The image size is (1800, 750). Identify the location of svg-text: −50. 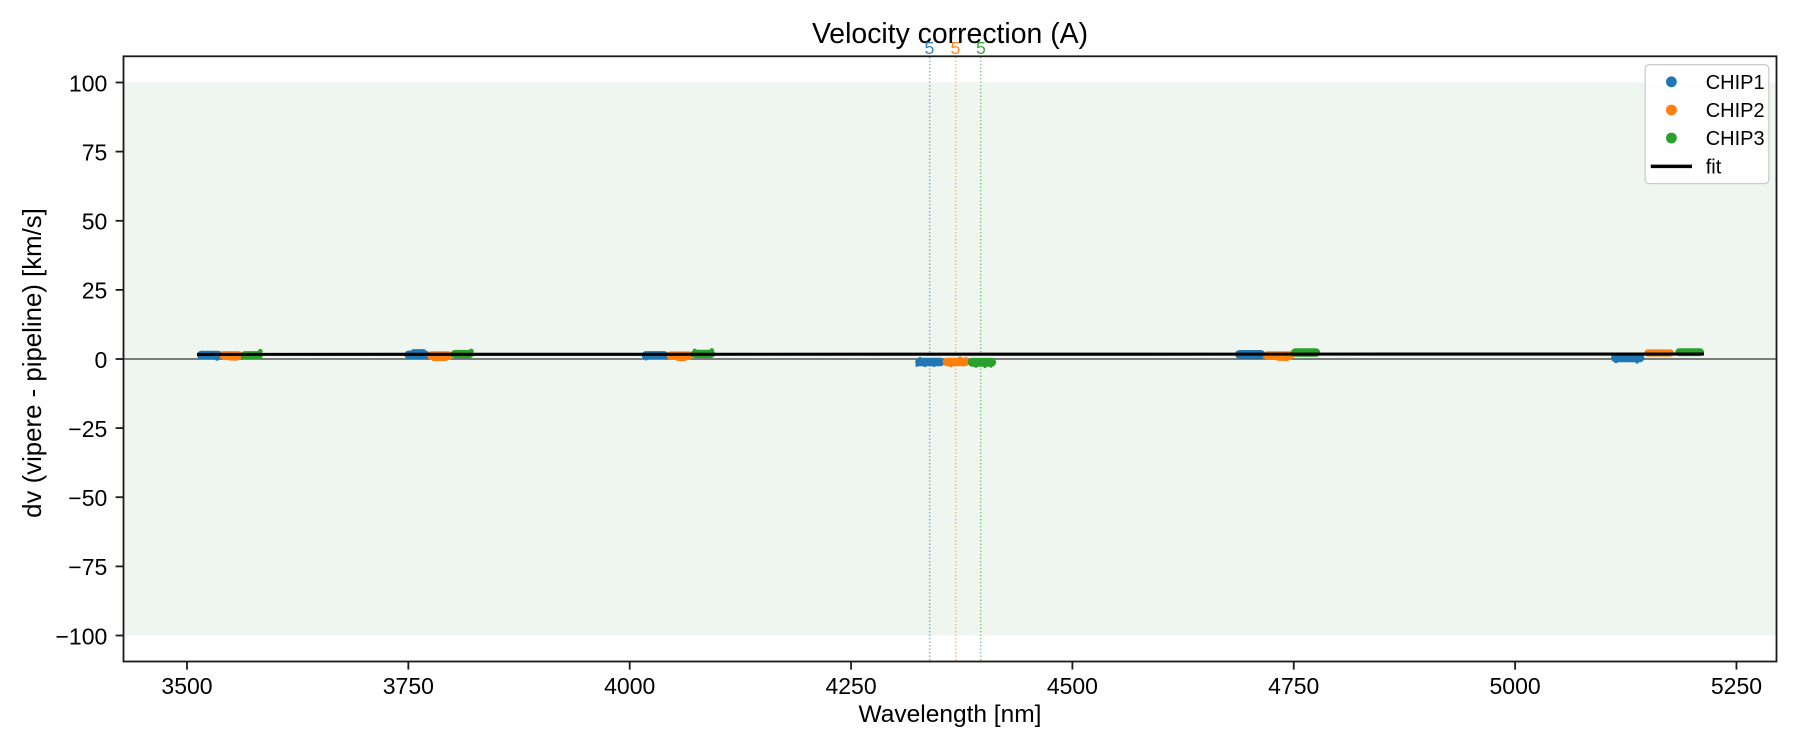
(87, 498).